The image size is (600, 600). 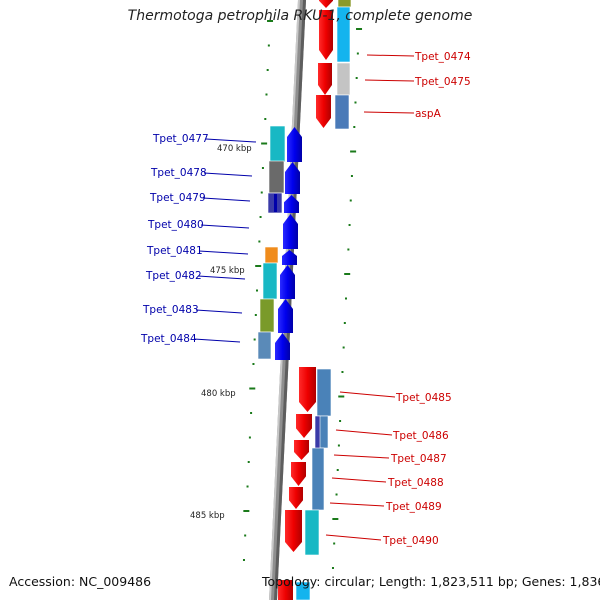 What do you see at coordinates (413, 507) in the screenshot?
I see `gene-label: Tpet_0489` at bounding box center [413, 507].